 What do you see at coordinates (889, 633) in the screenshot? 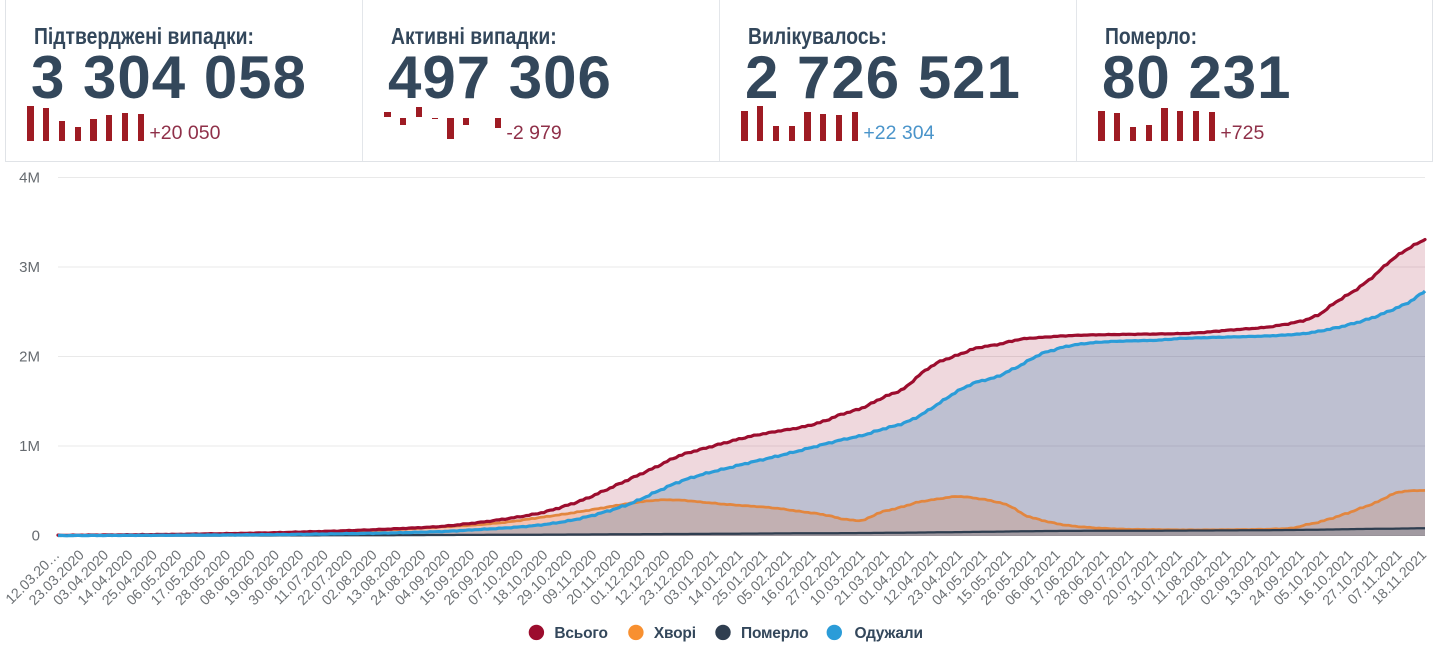
I see `svg-text: Одужали` at bounding box center [889, 633].